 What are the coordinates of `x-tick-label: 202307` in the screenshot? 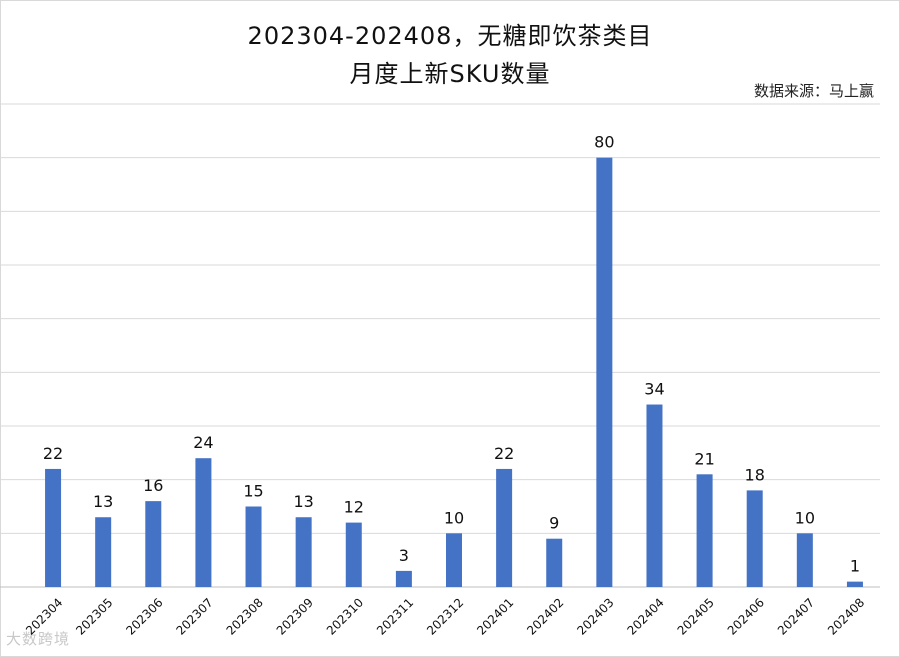 It's located at (194, 616).